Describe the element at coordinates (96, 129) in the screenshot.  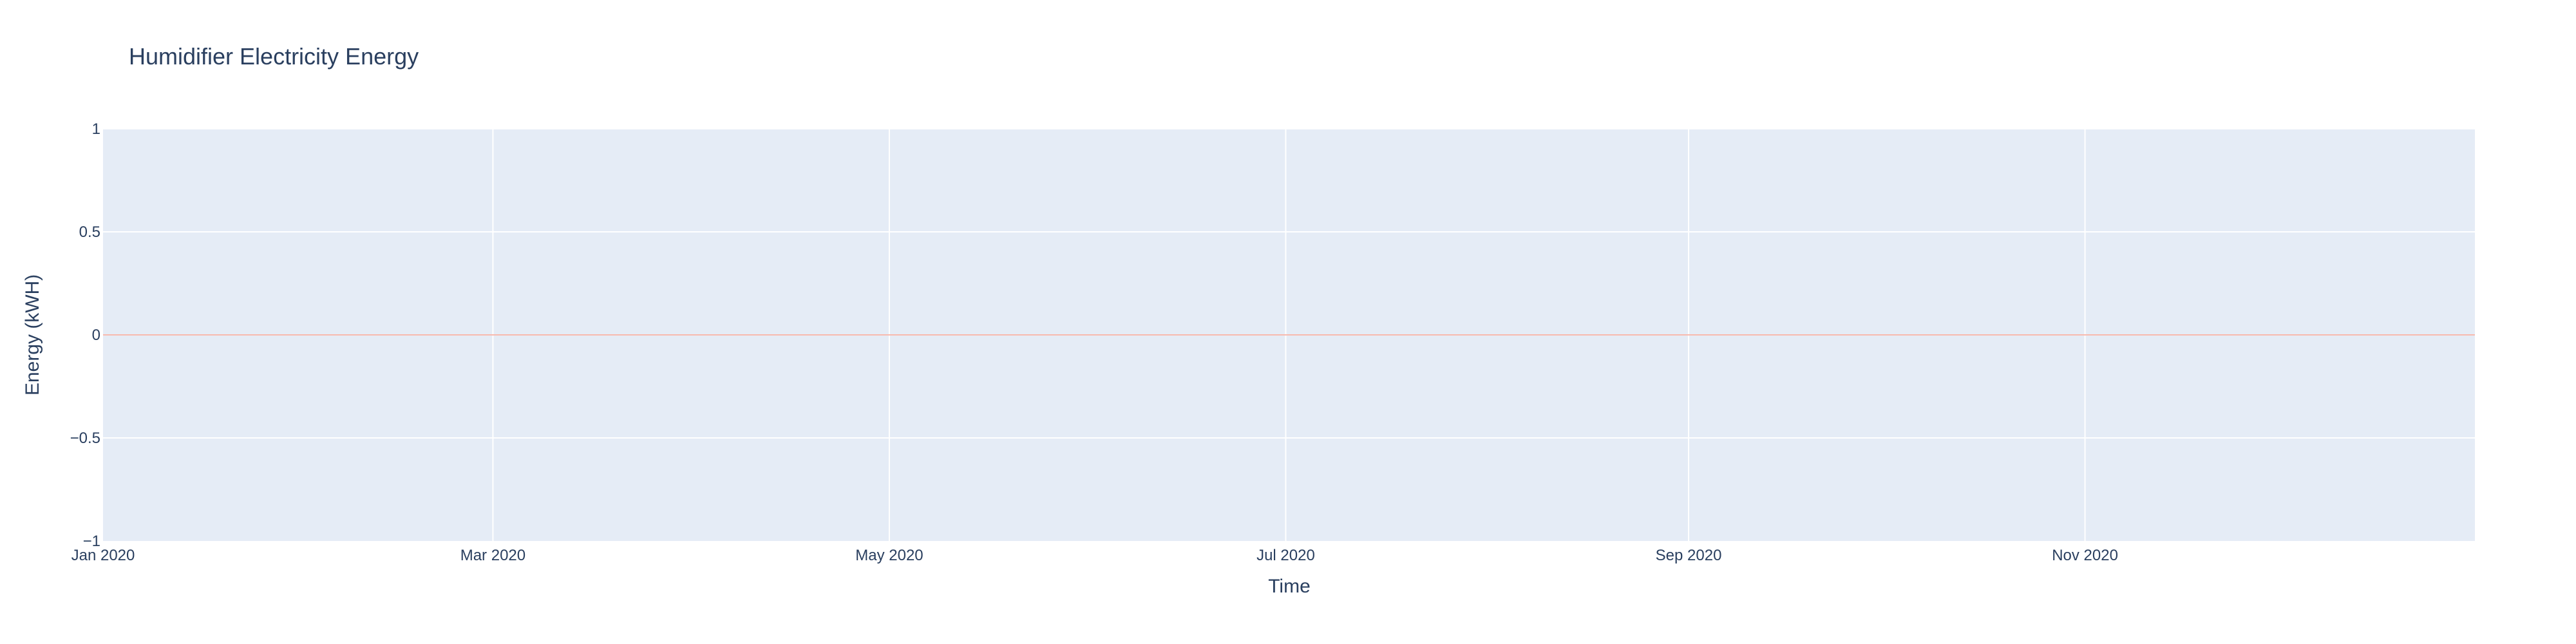
I see `y-tick-label: 1` at that location.